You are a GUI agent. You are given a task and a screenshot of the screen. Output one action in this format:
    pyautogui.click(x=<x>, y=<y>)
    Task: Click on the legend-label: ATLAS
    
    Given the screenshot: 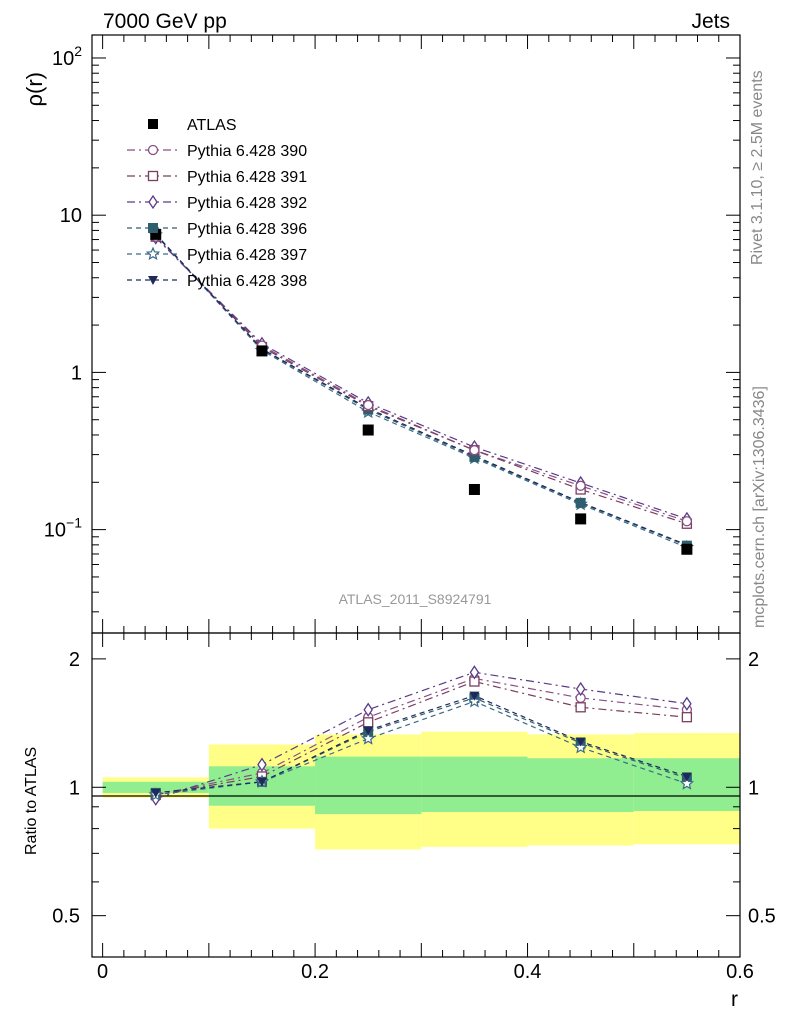 What is the action you would take?
    pyautogui.click(x=212, y=125)
    